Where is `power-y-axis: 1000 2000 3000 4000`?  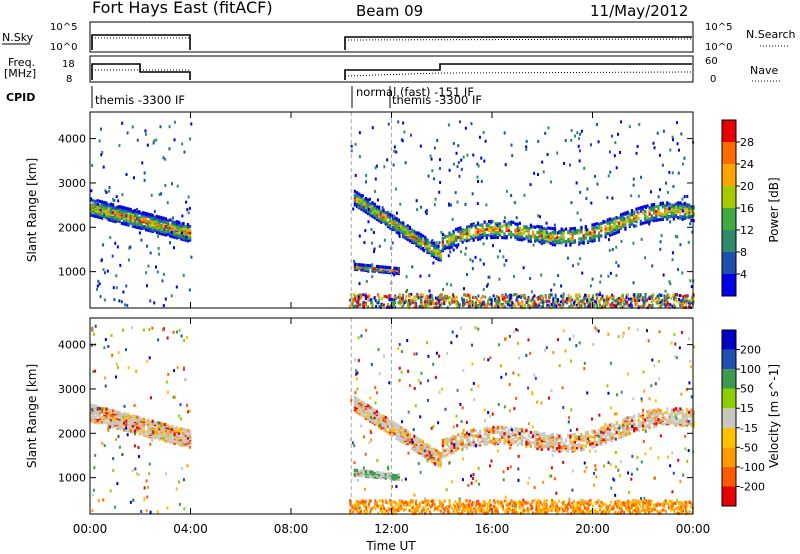 power-y-axis: 1000 2000 3000 4000 is located at coordinates (72, 206).